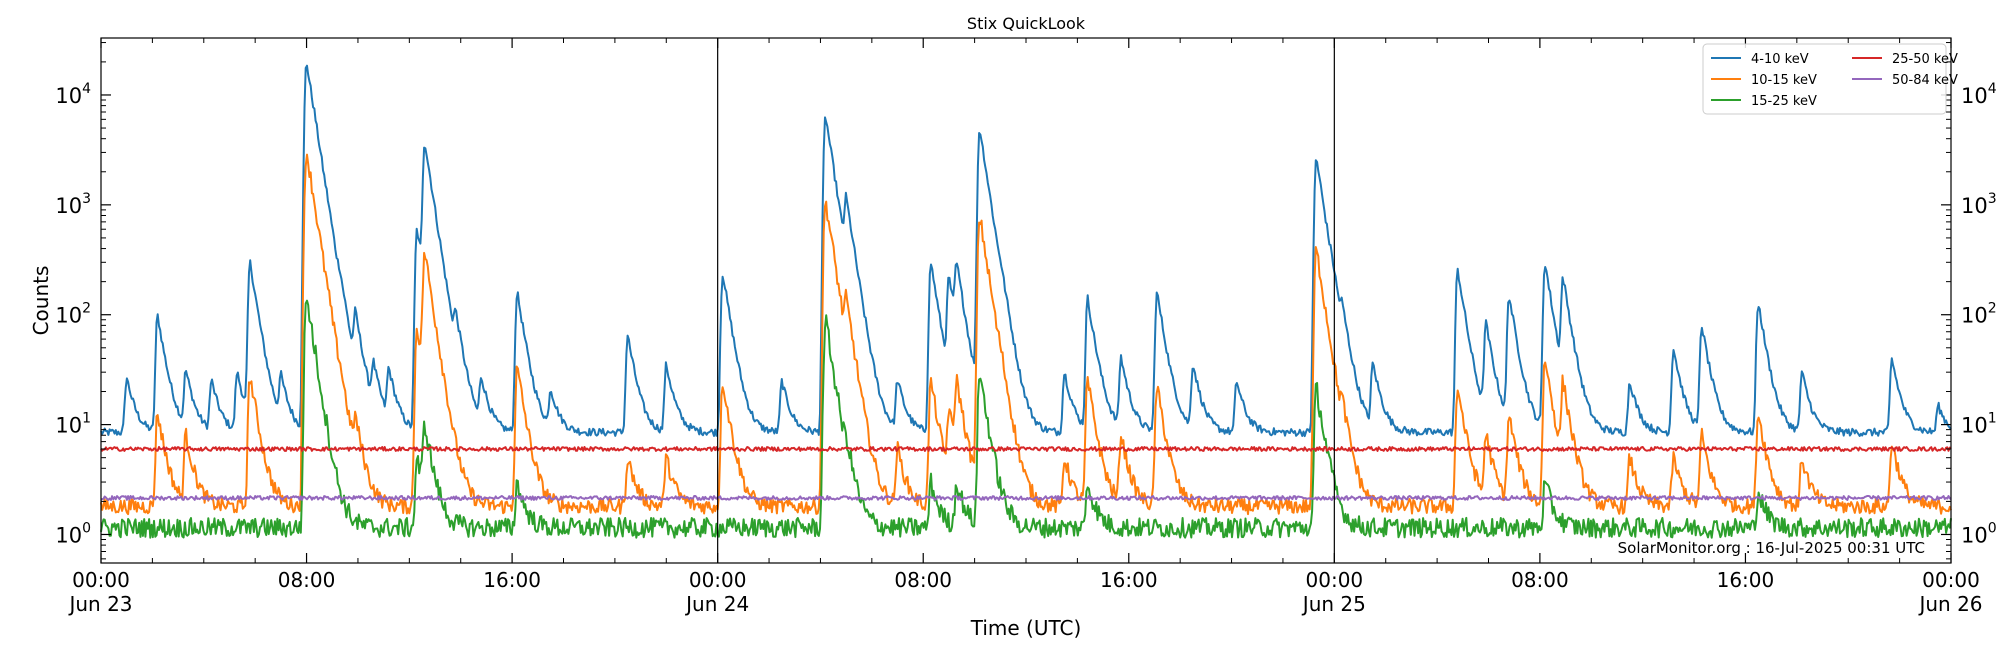 The image size is (2000, 650). What do you see at coordinates (1026, 23) in the screenshot?
I see `chart-title: Stix QuickLook` at bounding box center [1026, 23].